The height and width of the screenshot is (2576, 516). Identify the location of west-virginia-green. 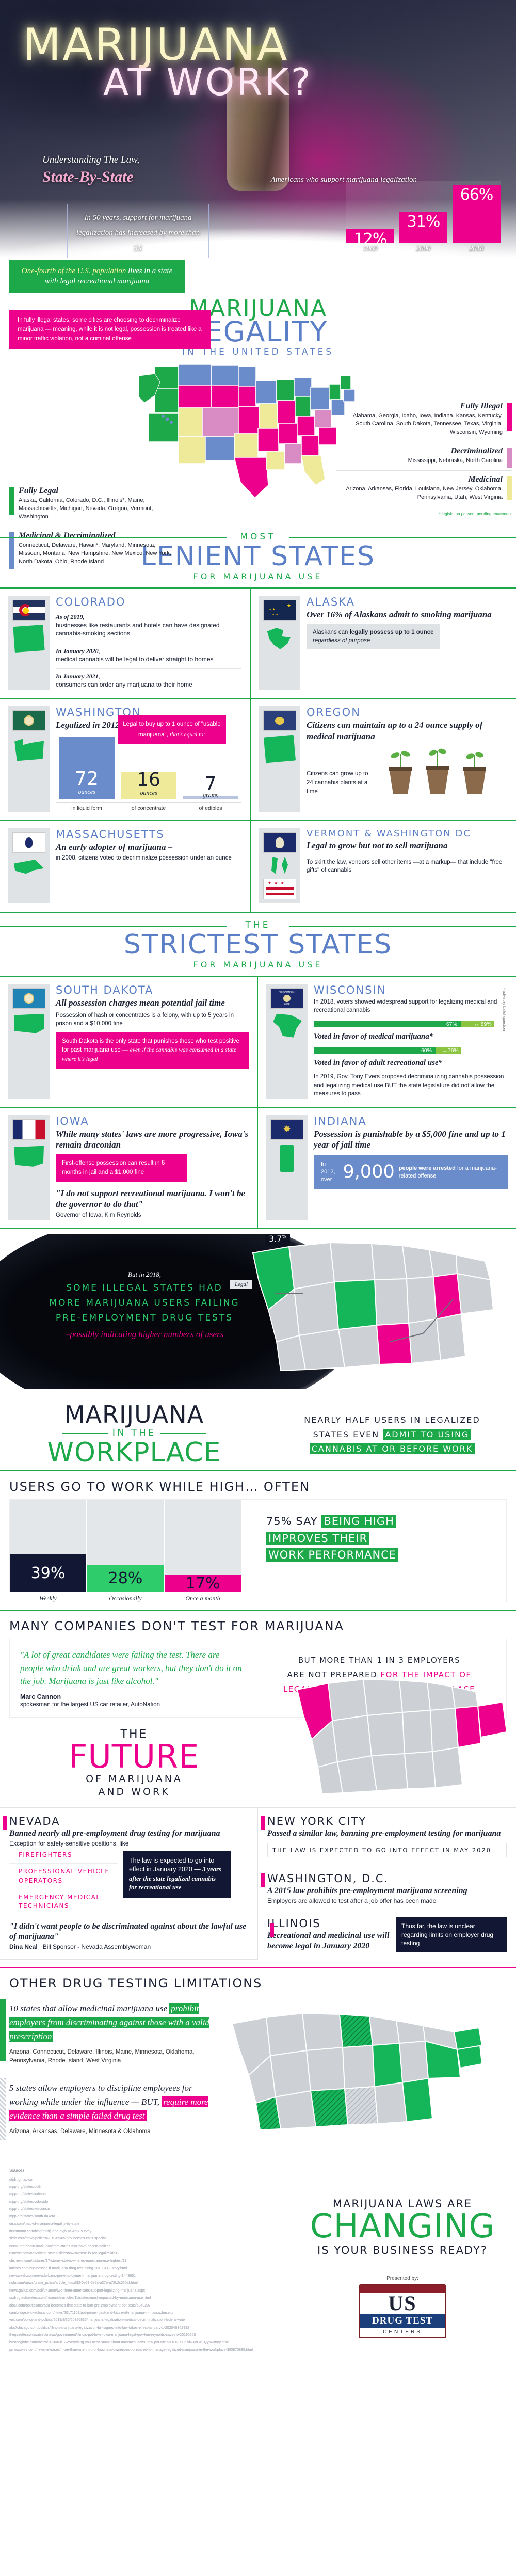
(417, 2100).